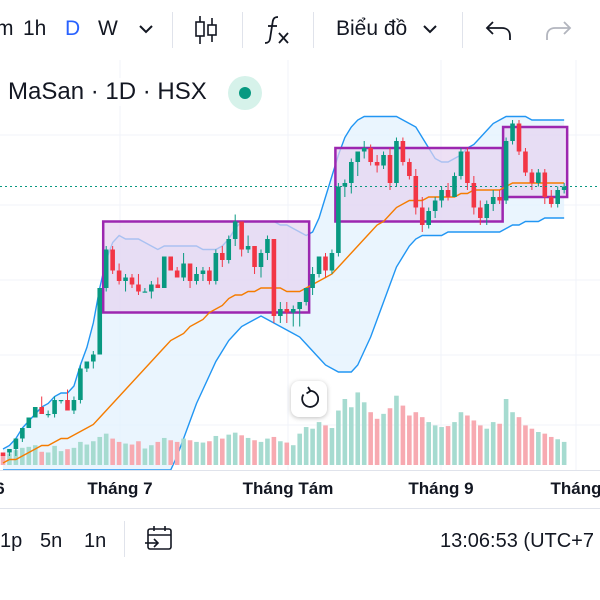 This screenshot has height=600, width=600. I want to click on range-1-day-button: 1p, so click(11, 541).